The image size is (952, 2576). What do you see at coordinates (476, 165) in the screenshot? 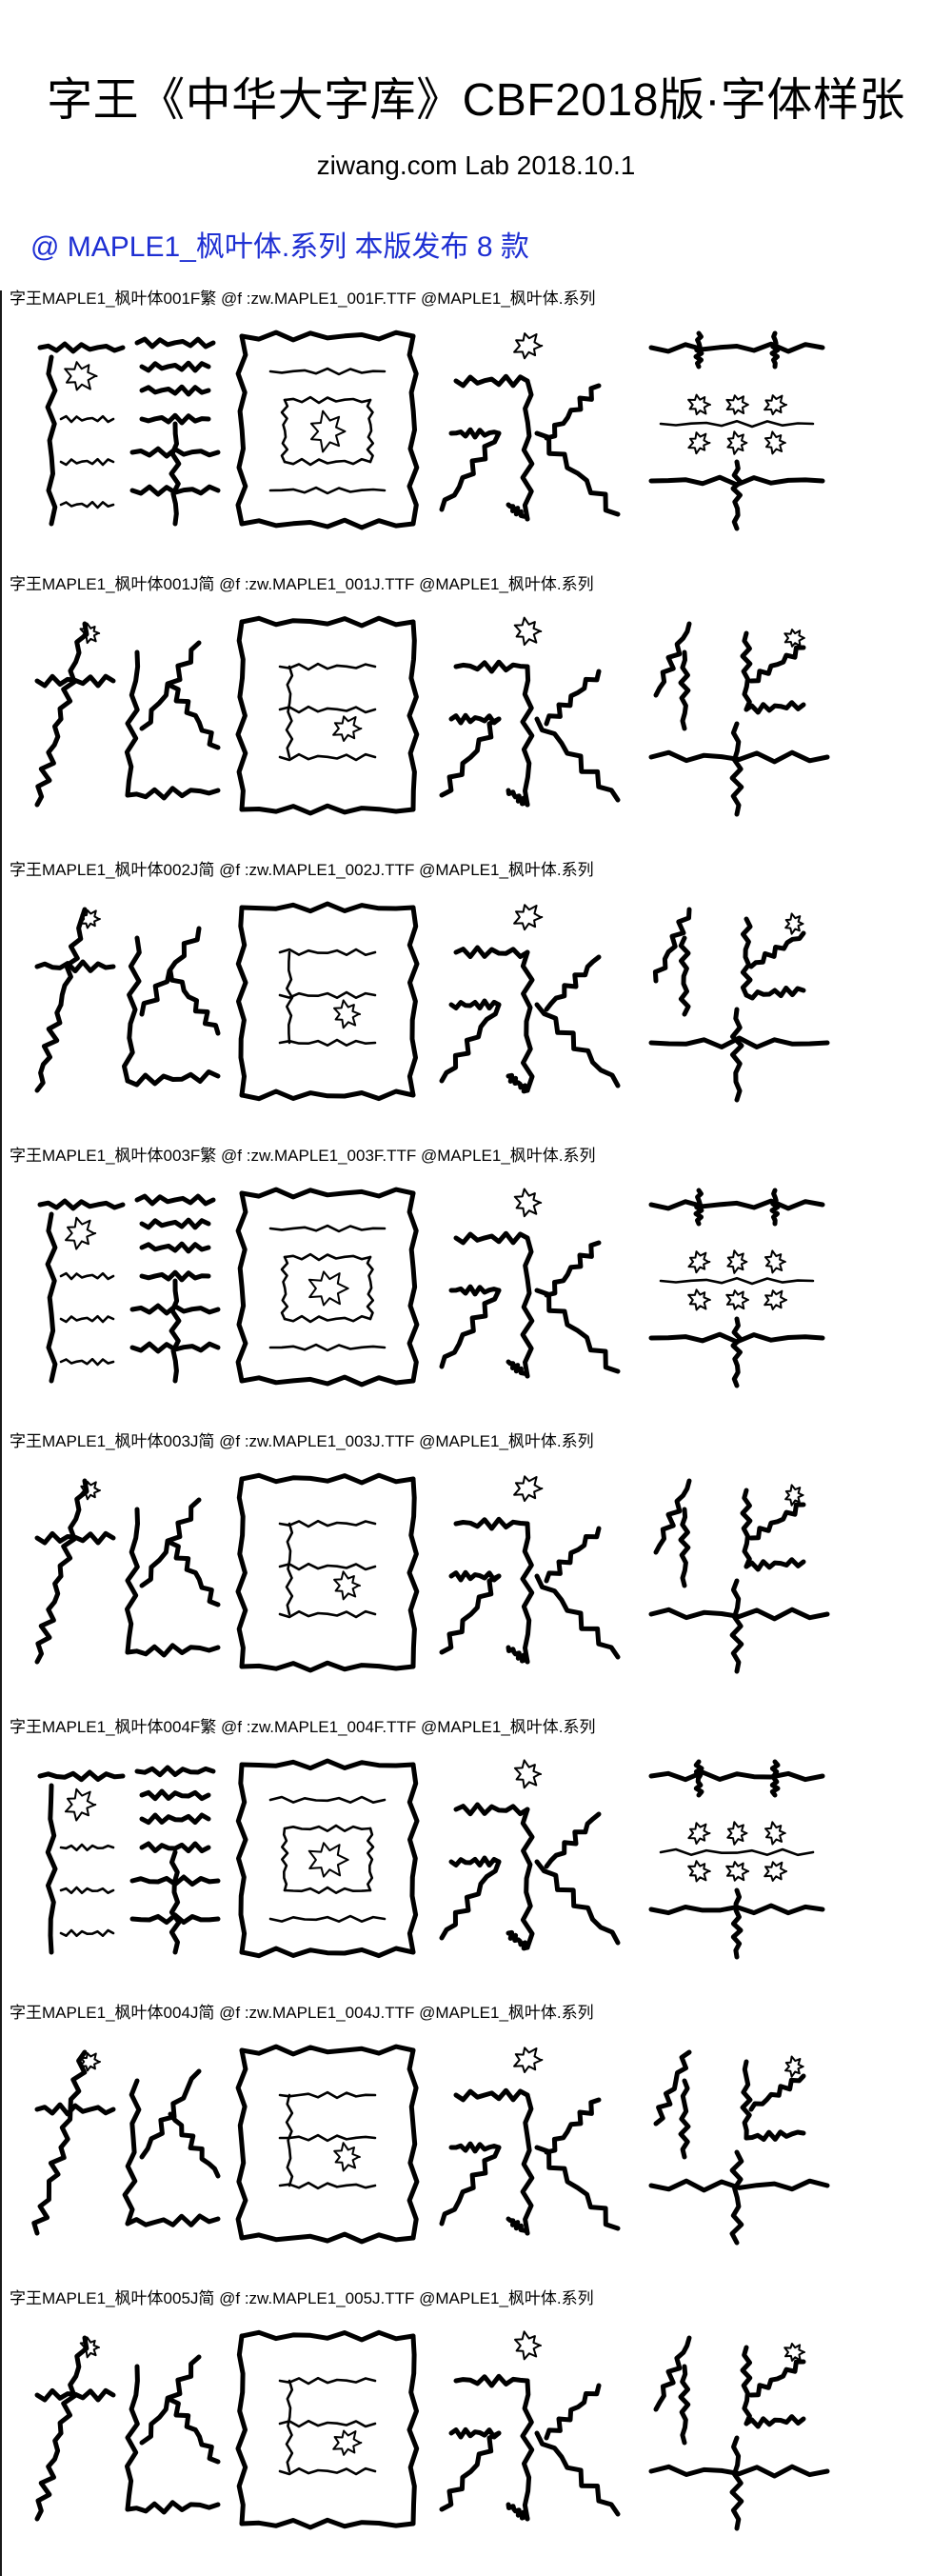
I see `page-subtitle: ziwang.com Lab 2018.10.1` at bounding box center [476, 165].